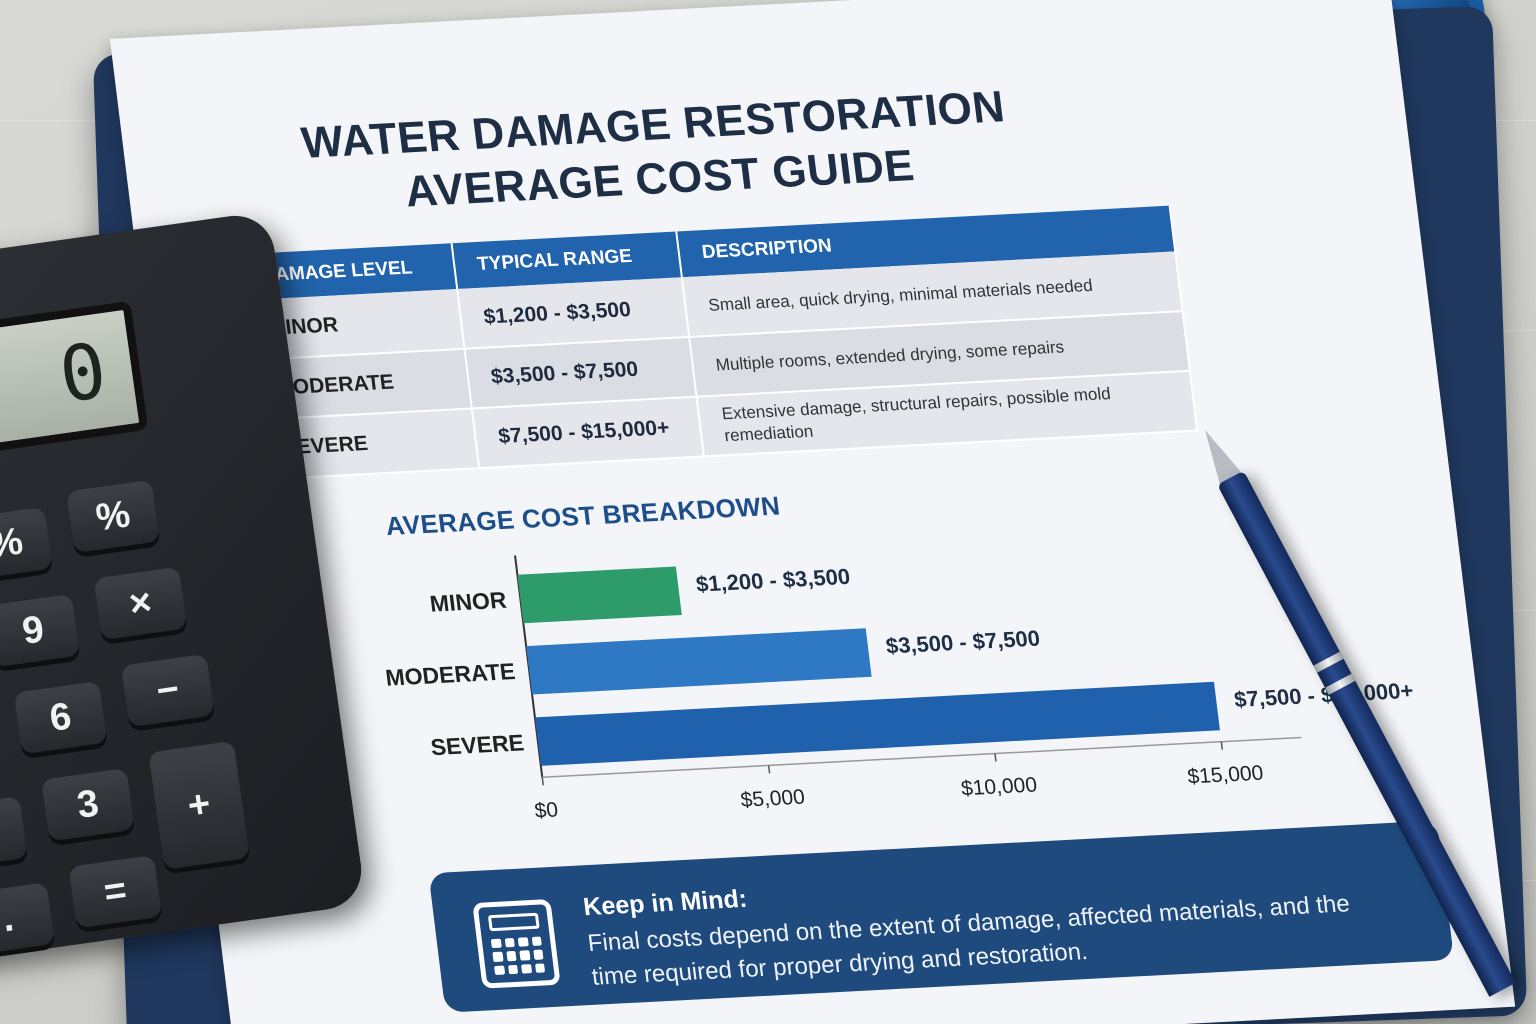 This screenshot has width=1536, height=1024. I want to click on bar-moderate, so click(699, 661).